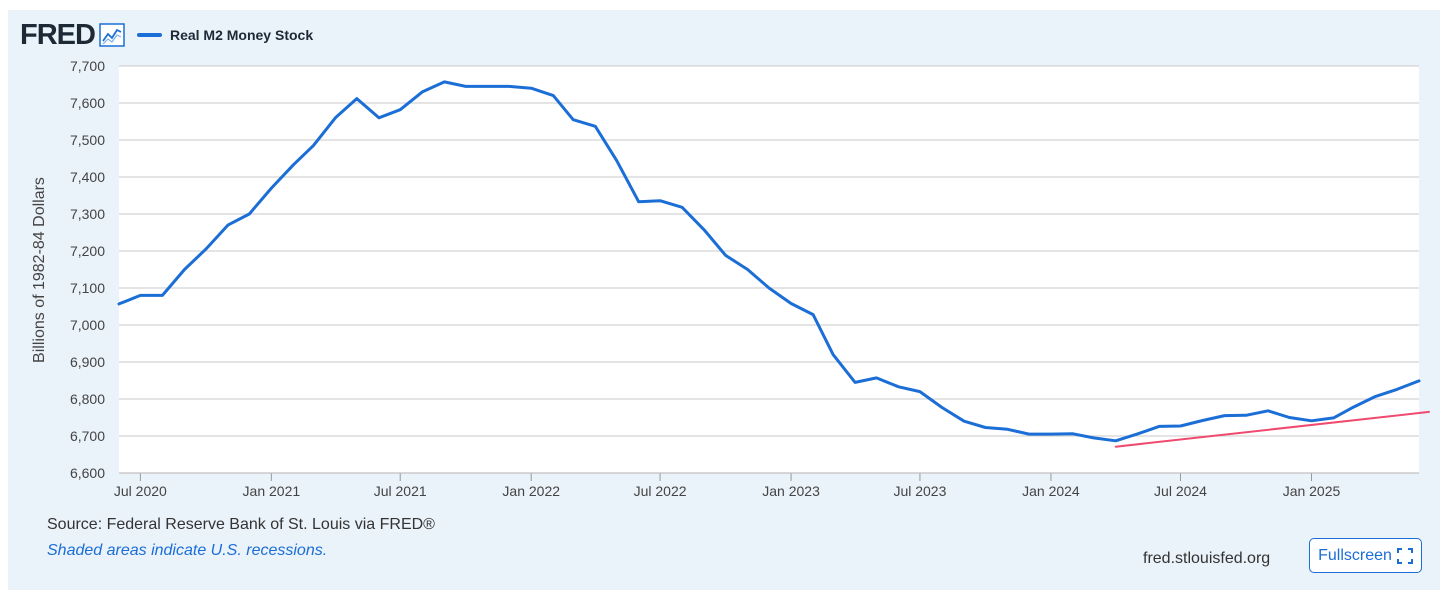 This screenshot has height=601, width=1456. What do you see at coordinates (1404, 555) in the screenshot?
I see `expand-icon` at bounding box center [1404, 555].